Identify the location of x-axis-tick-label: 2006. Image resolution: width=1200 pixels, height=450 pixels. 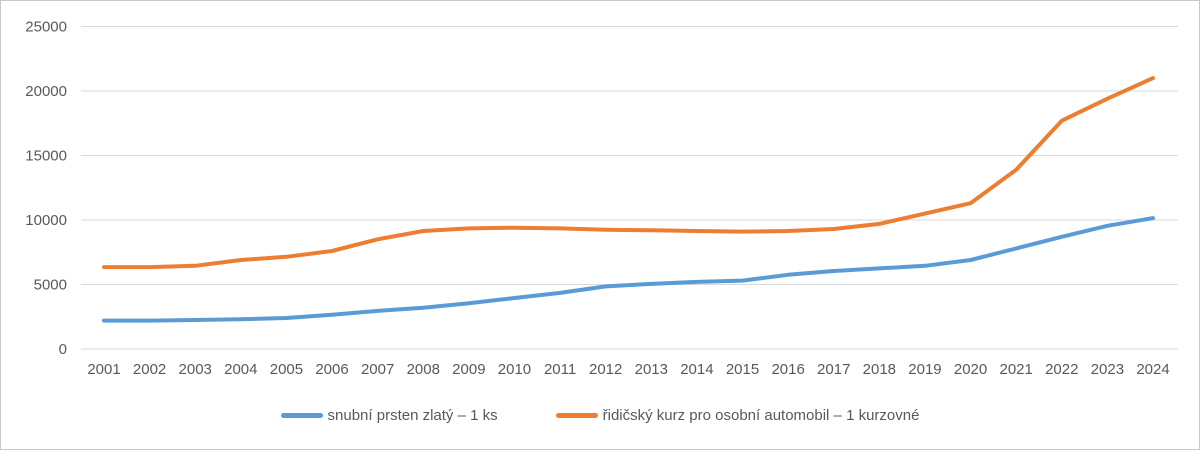
(331, 369).